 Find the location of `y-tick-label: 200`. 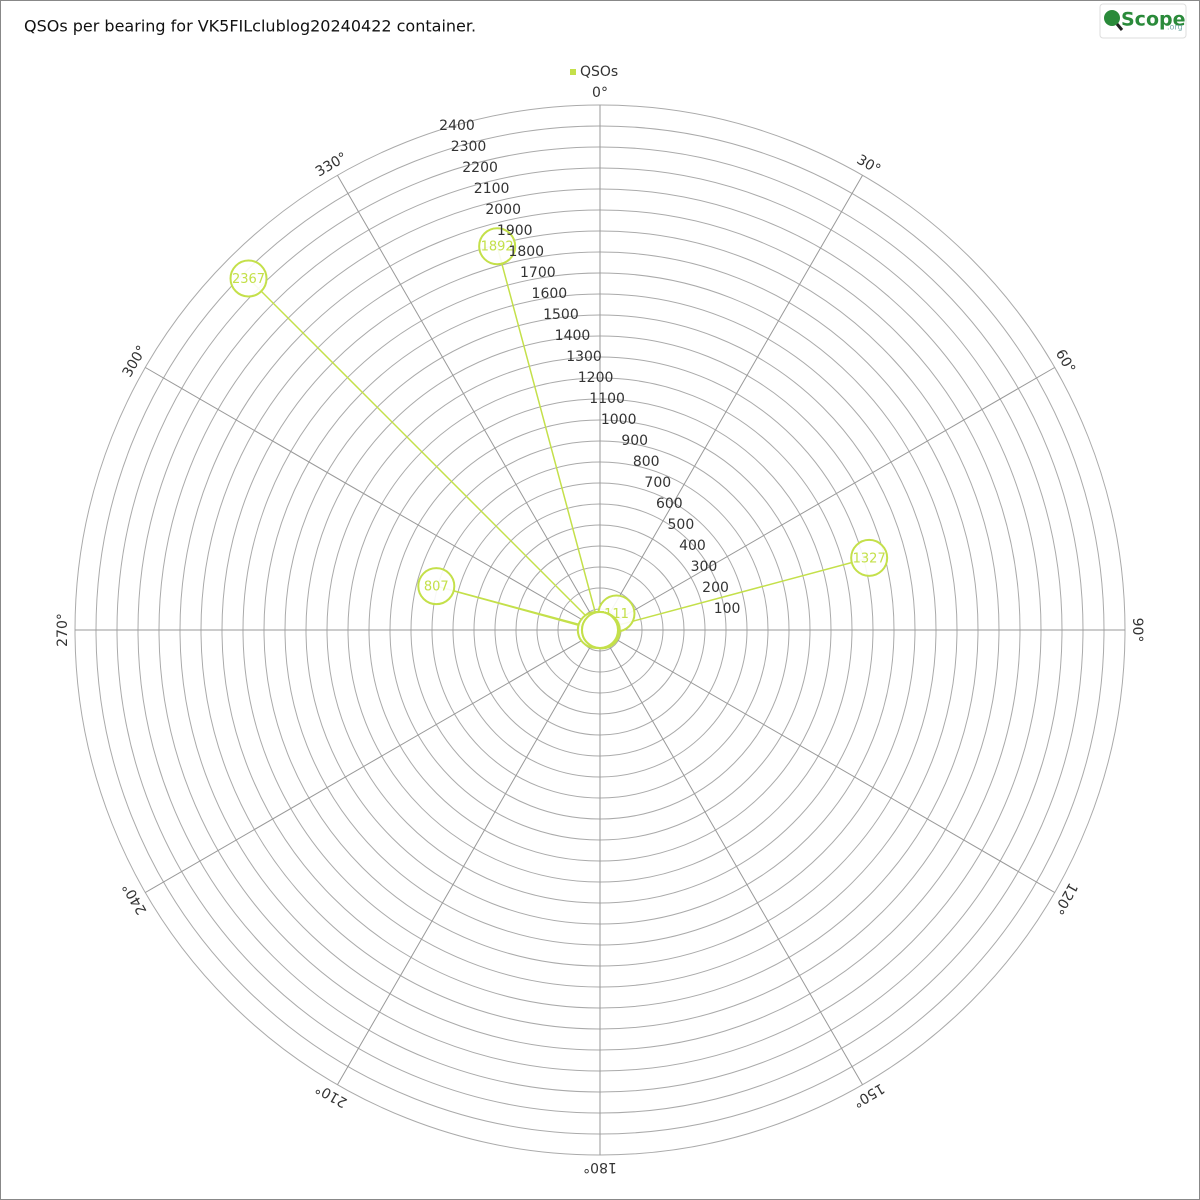

y-tick-label: 200 is located at coordinates (715, 588).